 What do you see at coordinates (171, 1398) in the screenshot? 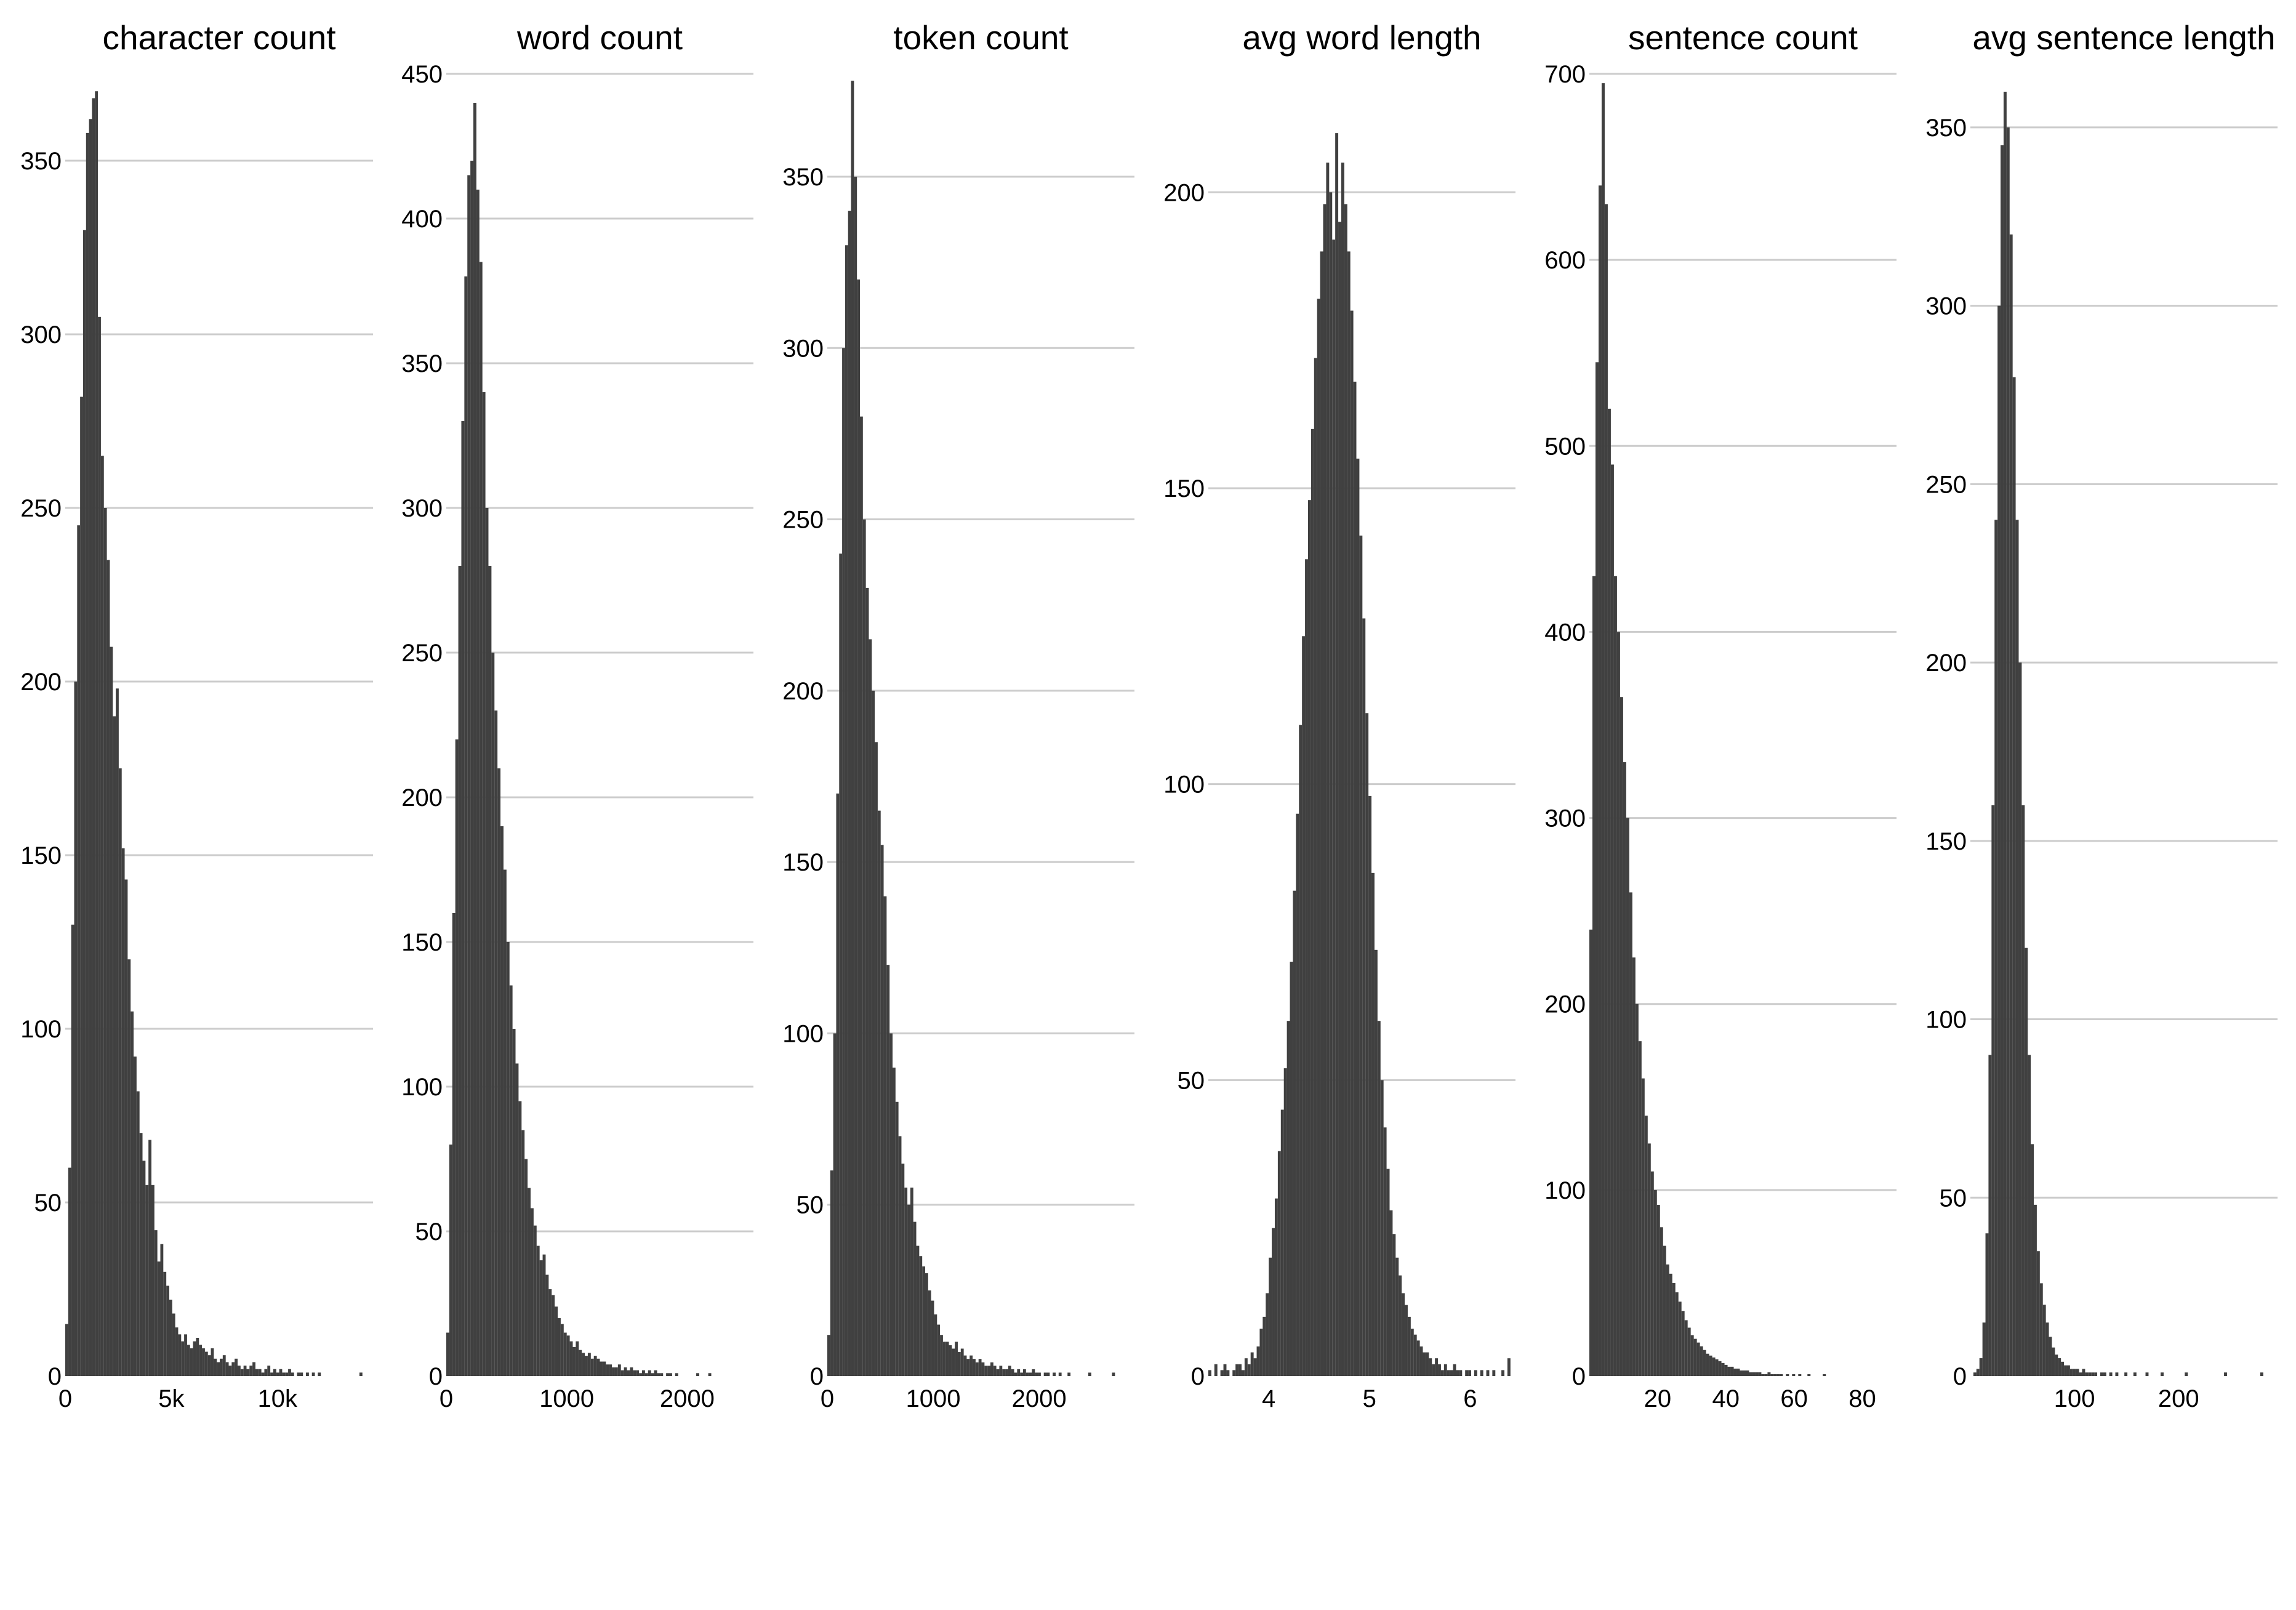
I see `x-tick-label: 5k` at bounding box center [171, 1398].